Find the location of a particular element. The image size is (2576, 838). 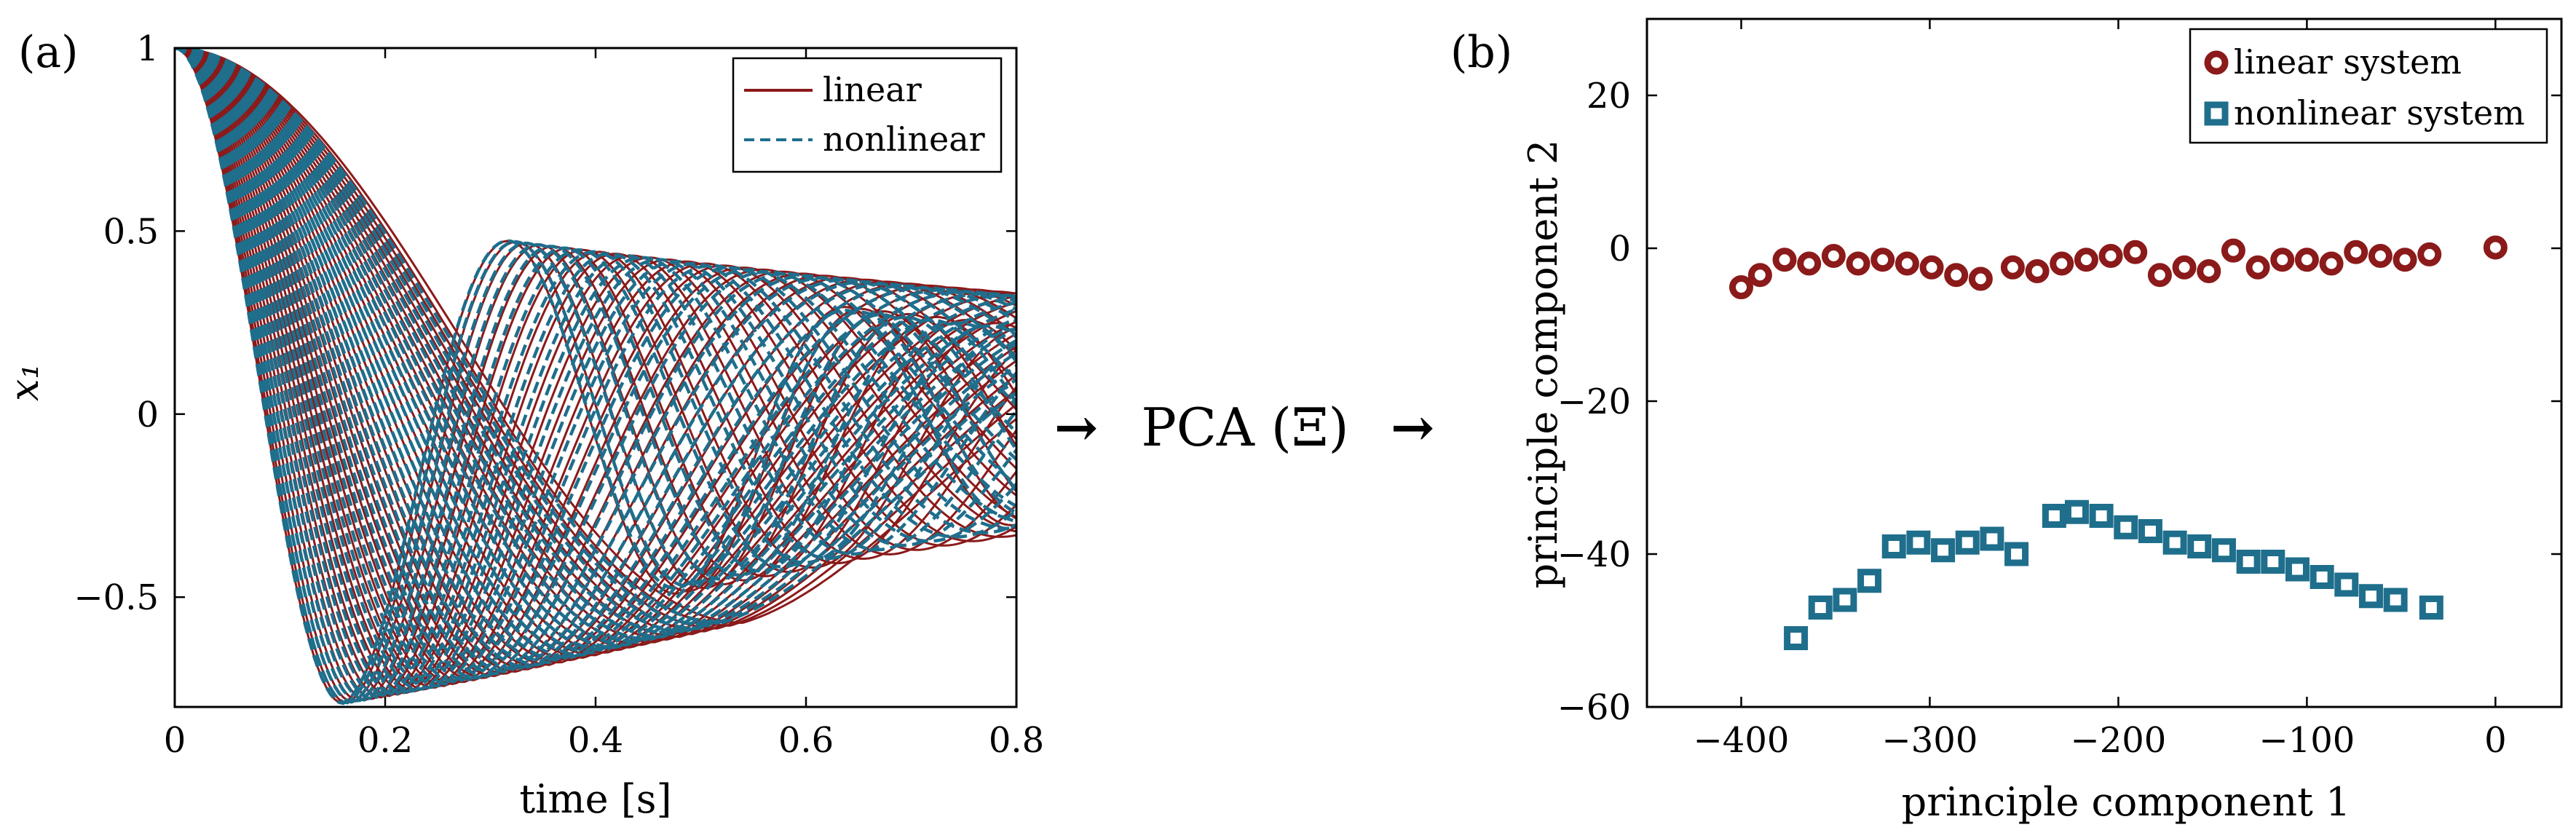

x-tick-label: −100 is located at coordinates (2307, 740).